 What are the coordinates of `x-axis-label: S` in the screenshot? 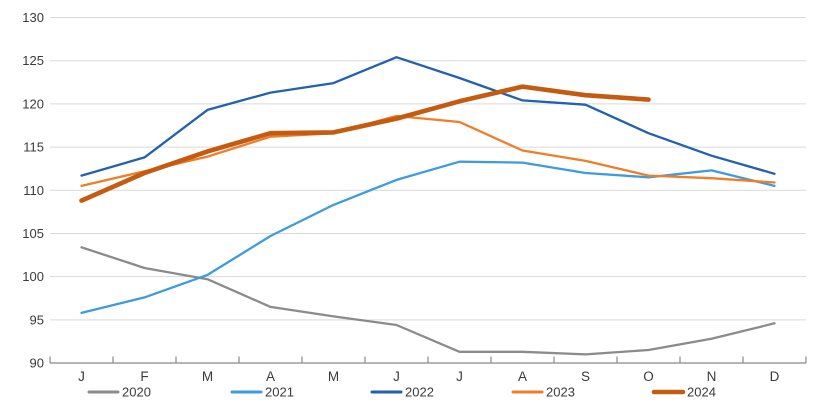 It's located at (585, 376).